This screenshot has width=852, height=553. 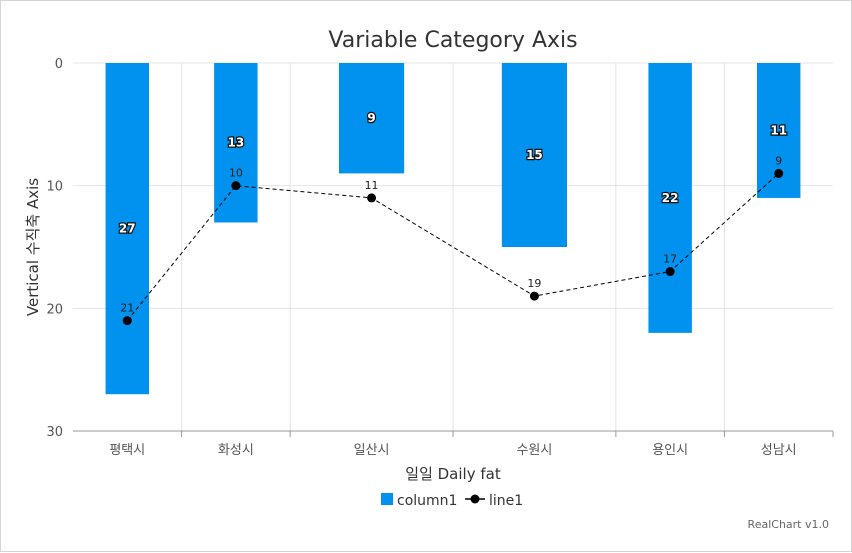 I want to click on chart-title: Variable Category Axis, so click(x=452, y=40).